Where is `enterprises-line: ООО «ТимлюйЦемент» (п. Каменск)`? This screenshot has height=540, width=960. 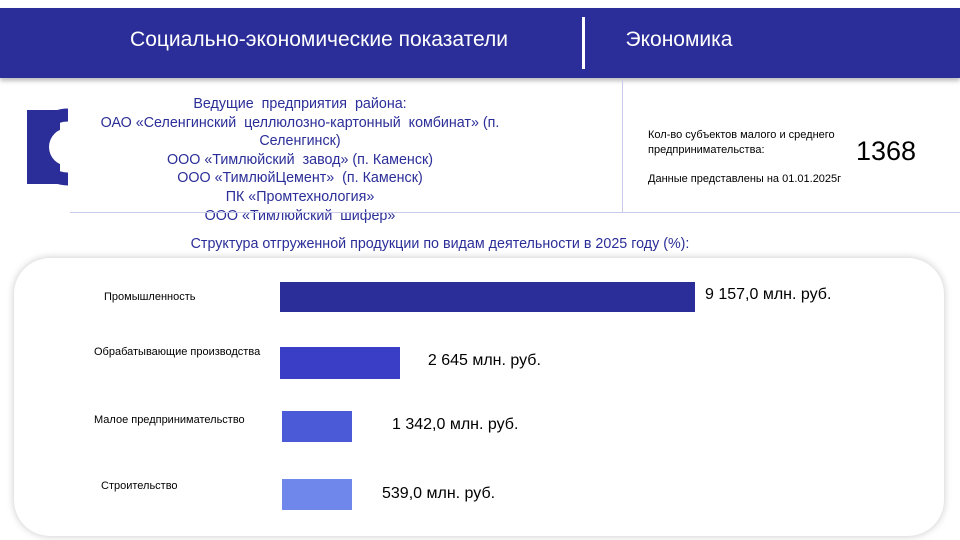
enterprises-line: ООО «ТимлюйЦемент» (п. Каменск) is located at coordinates (300, 178).